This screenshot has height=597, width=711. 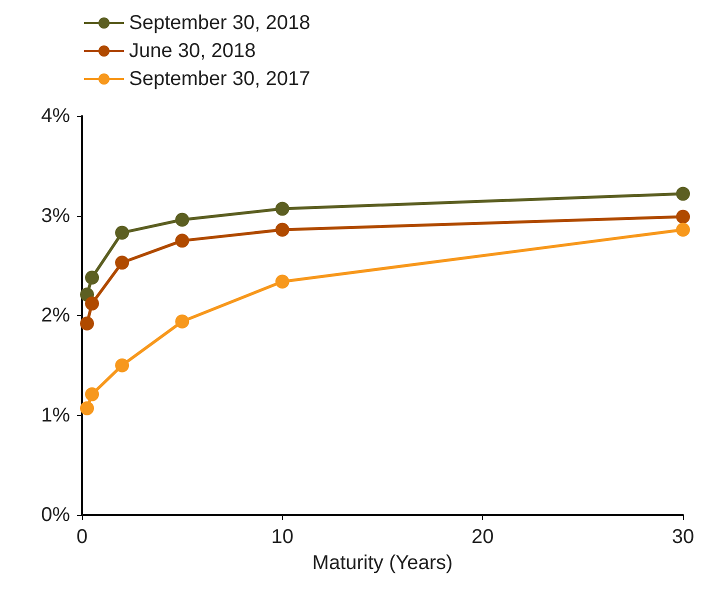 I want to click on x-tick-label: 0, so click(x=82, y=537).